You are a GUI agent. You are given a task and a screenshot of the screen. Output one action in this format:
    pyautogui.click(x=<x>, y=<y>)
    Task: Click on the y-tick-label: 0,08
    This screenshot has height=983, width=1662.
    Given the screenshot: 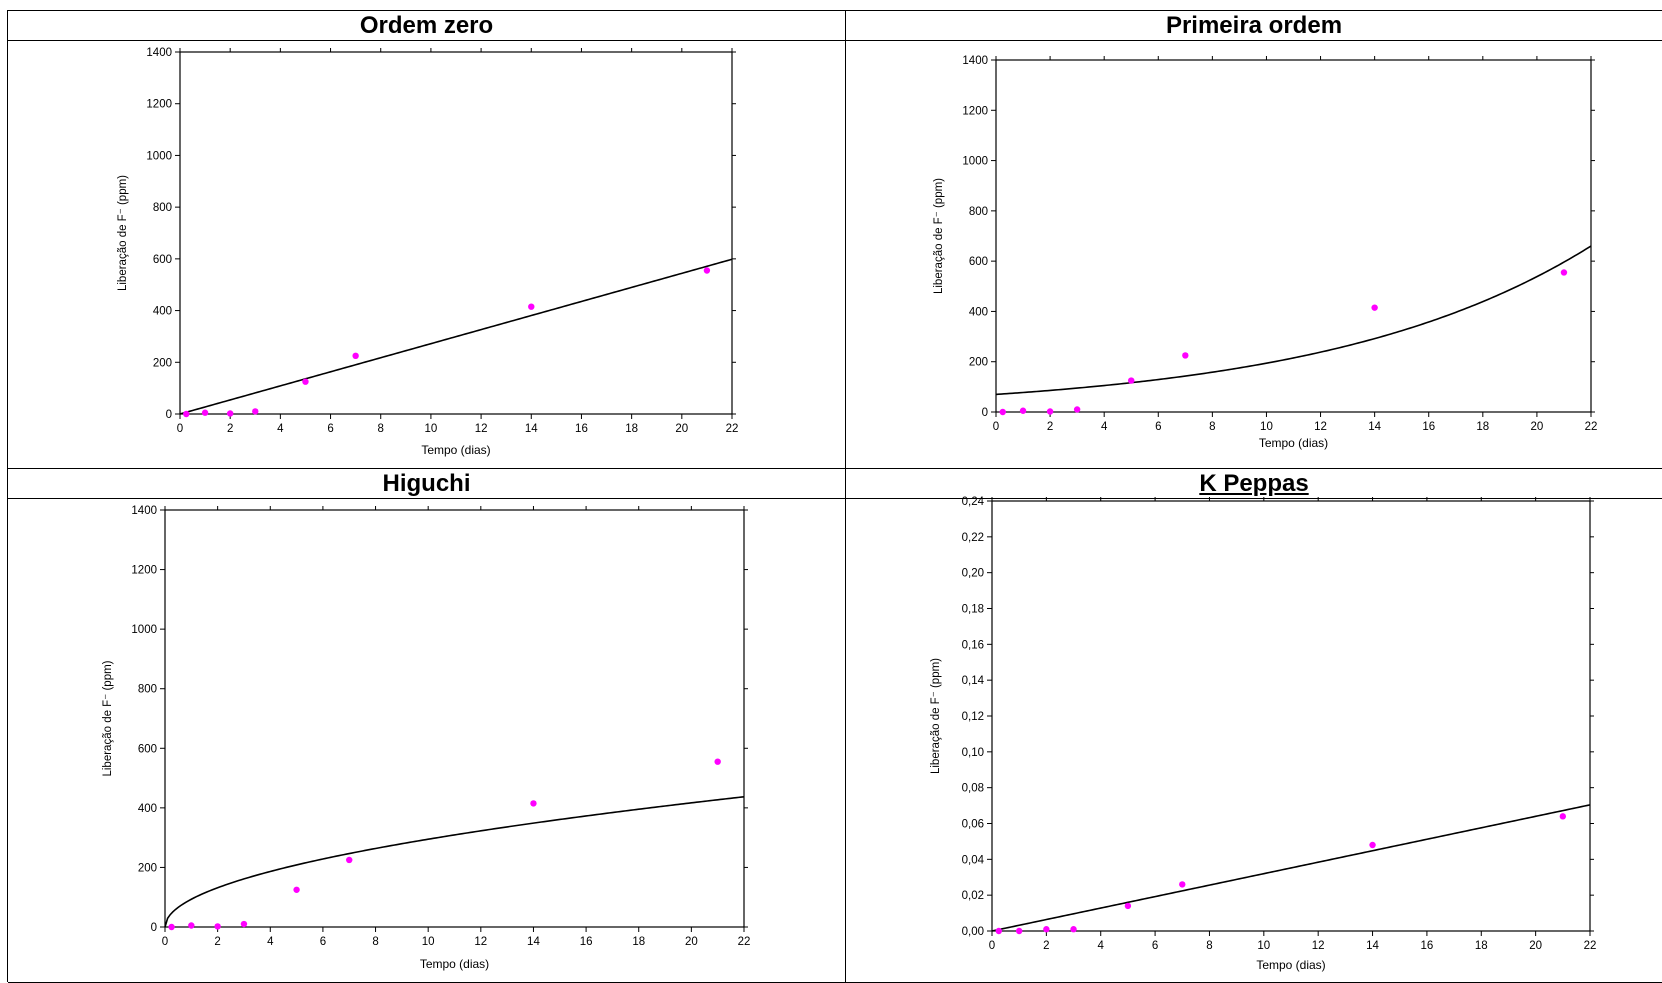 What is the action you would take?
    pyautogui.click(x=973, y=789)
    